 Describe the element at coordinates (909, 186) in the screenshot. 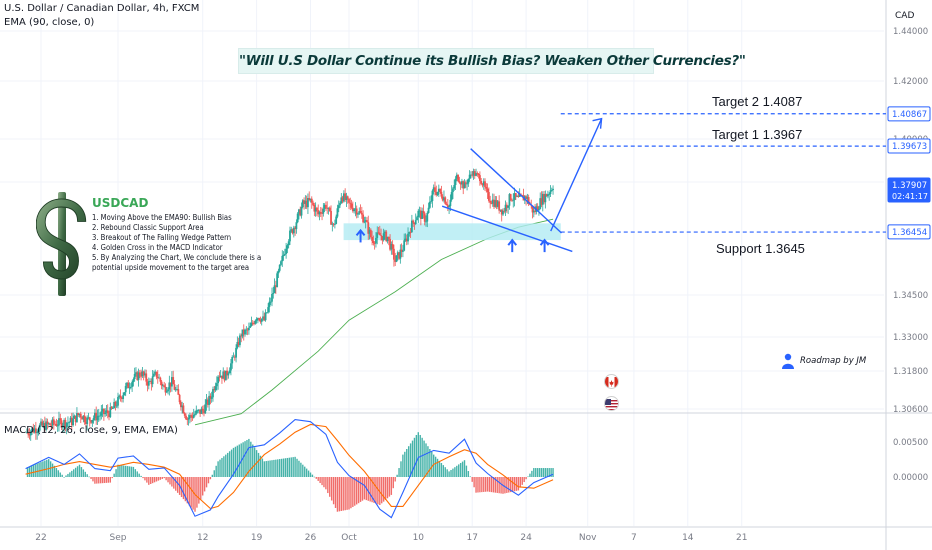

I see `price-badge-label: 1.37907` at that location.